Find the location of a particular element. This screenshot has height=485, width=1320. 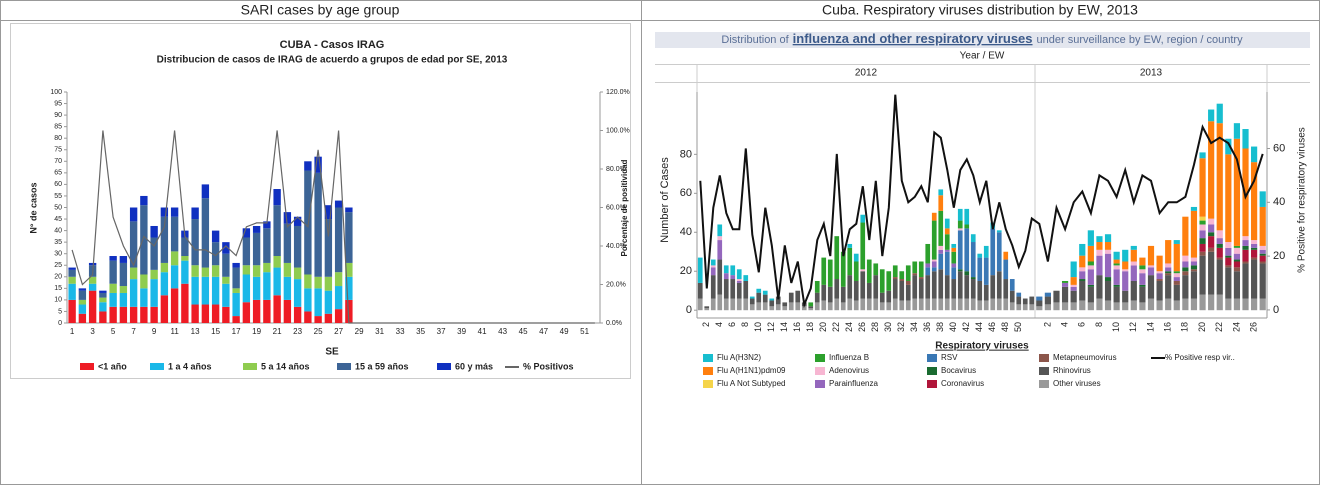

y-tick-label: 10 is located at coordinates (58, 300).